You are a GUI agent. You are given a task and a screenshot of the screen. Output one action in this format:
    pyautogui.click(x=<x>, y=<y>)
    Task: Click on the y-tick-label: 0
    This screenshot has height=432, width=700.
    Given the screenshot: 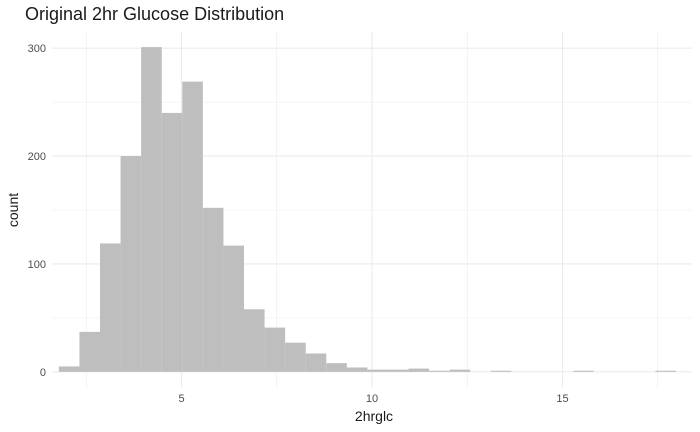 What is the action you would take?
    pyautogui.click(x=43, y=373)
    